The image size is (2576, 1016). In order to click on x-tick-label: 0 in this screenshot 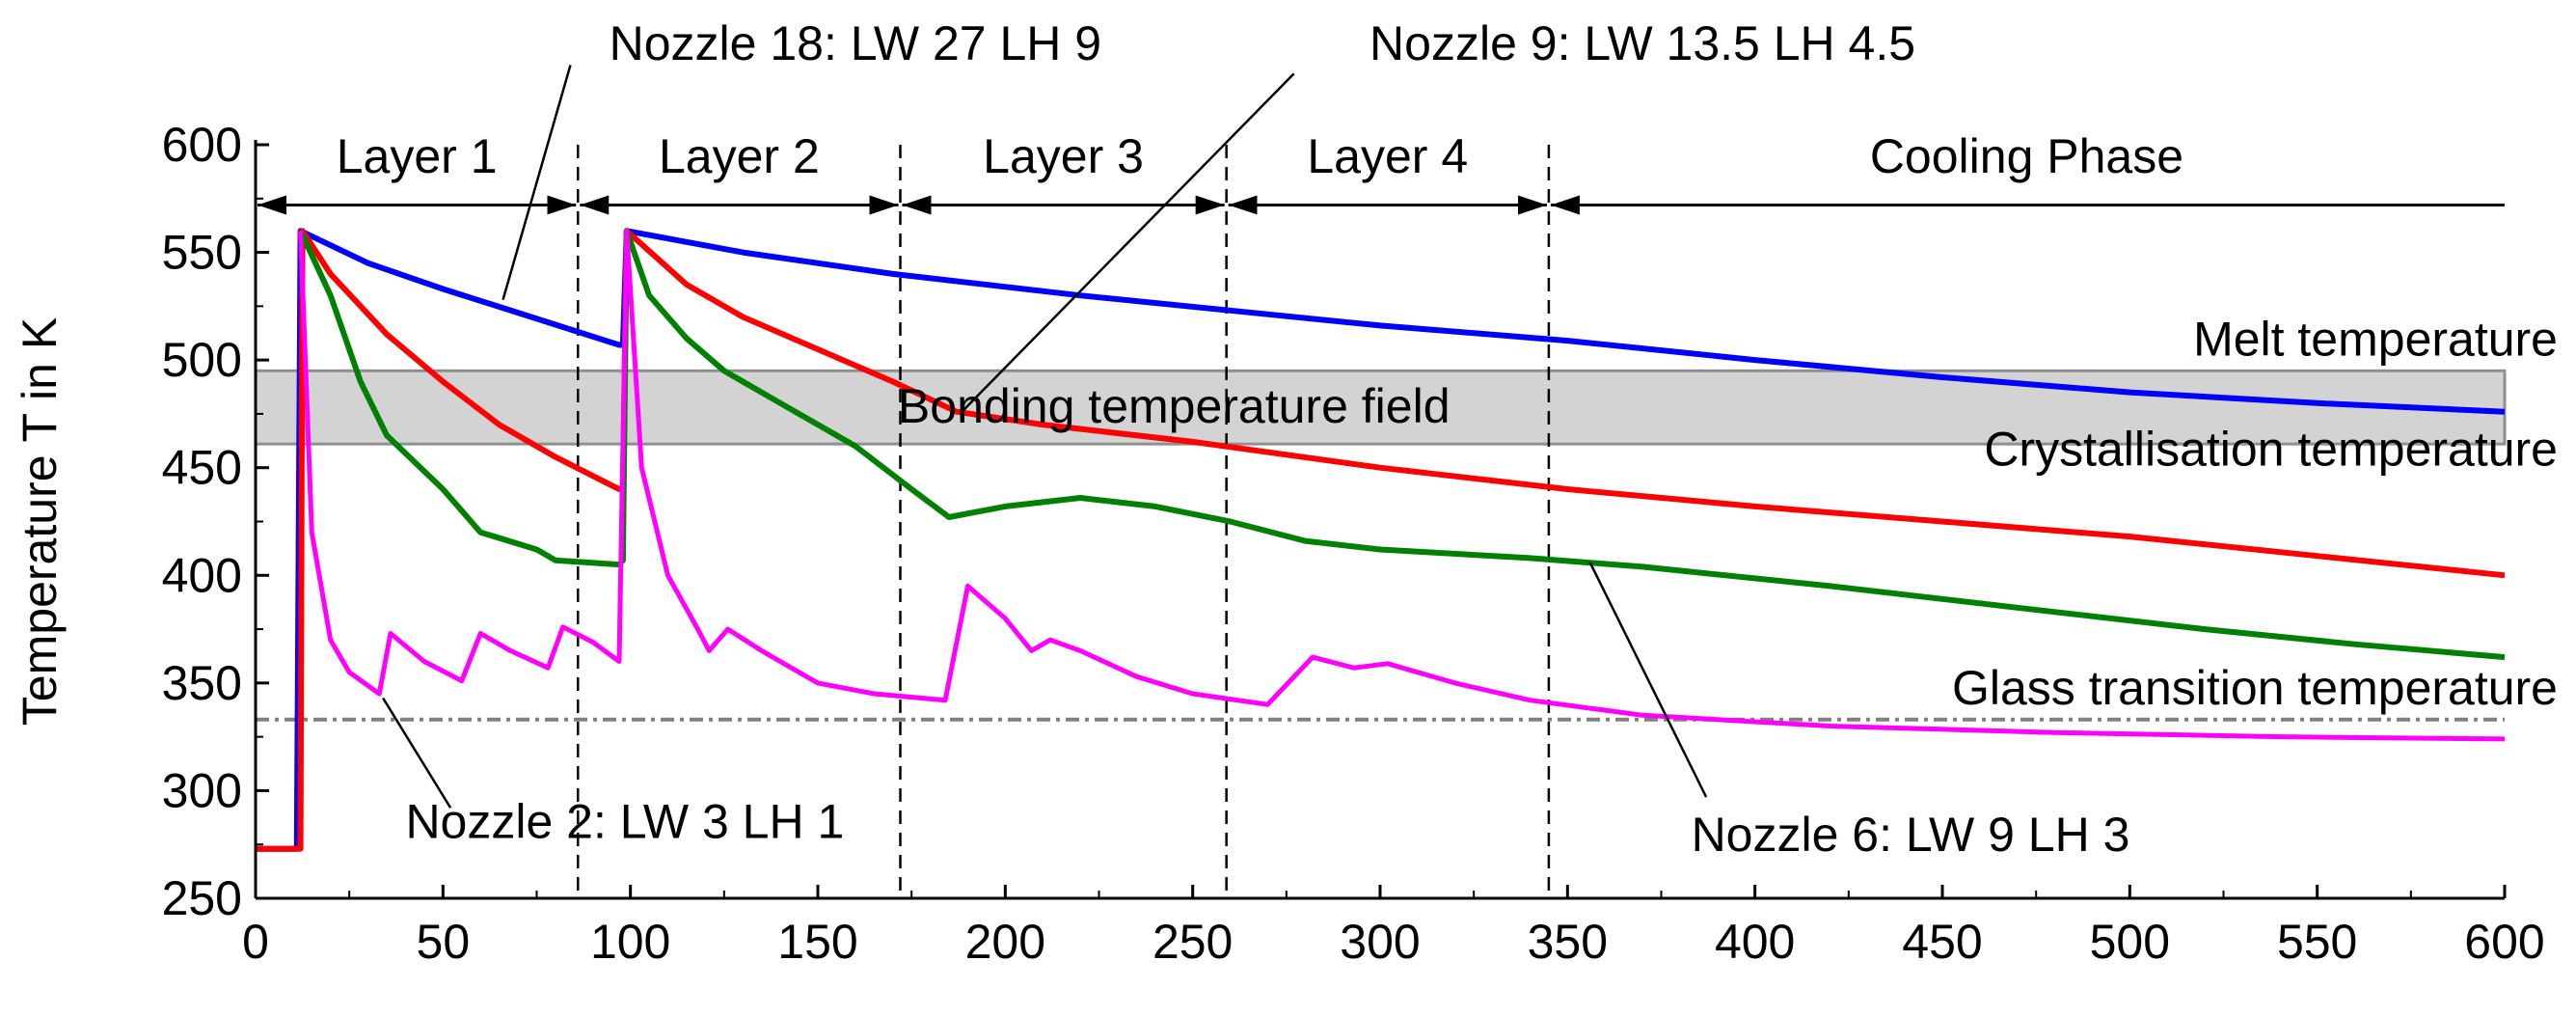, I will do `click(255, 942)`.